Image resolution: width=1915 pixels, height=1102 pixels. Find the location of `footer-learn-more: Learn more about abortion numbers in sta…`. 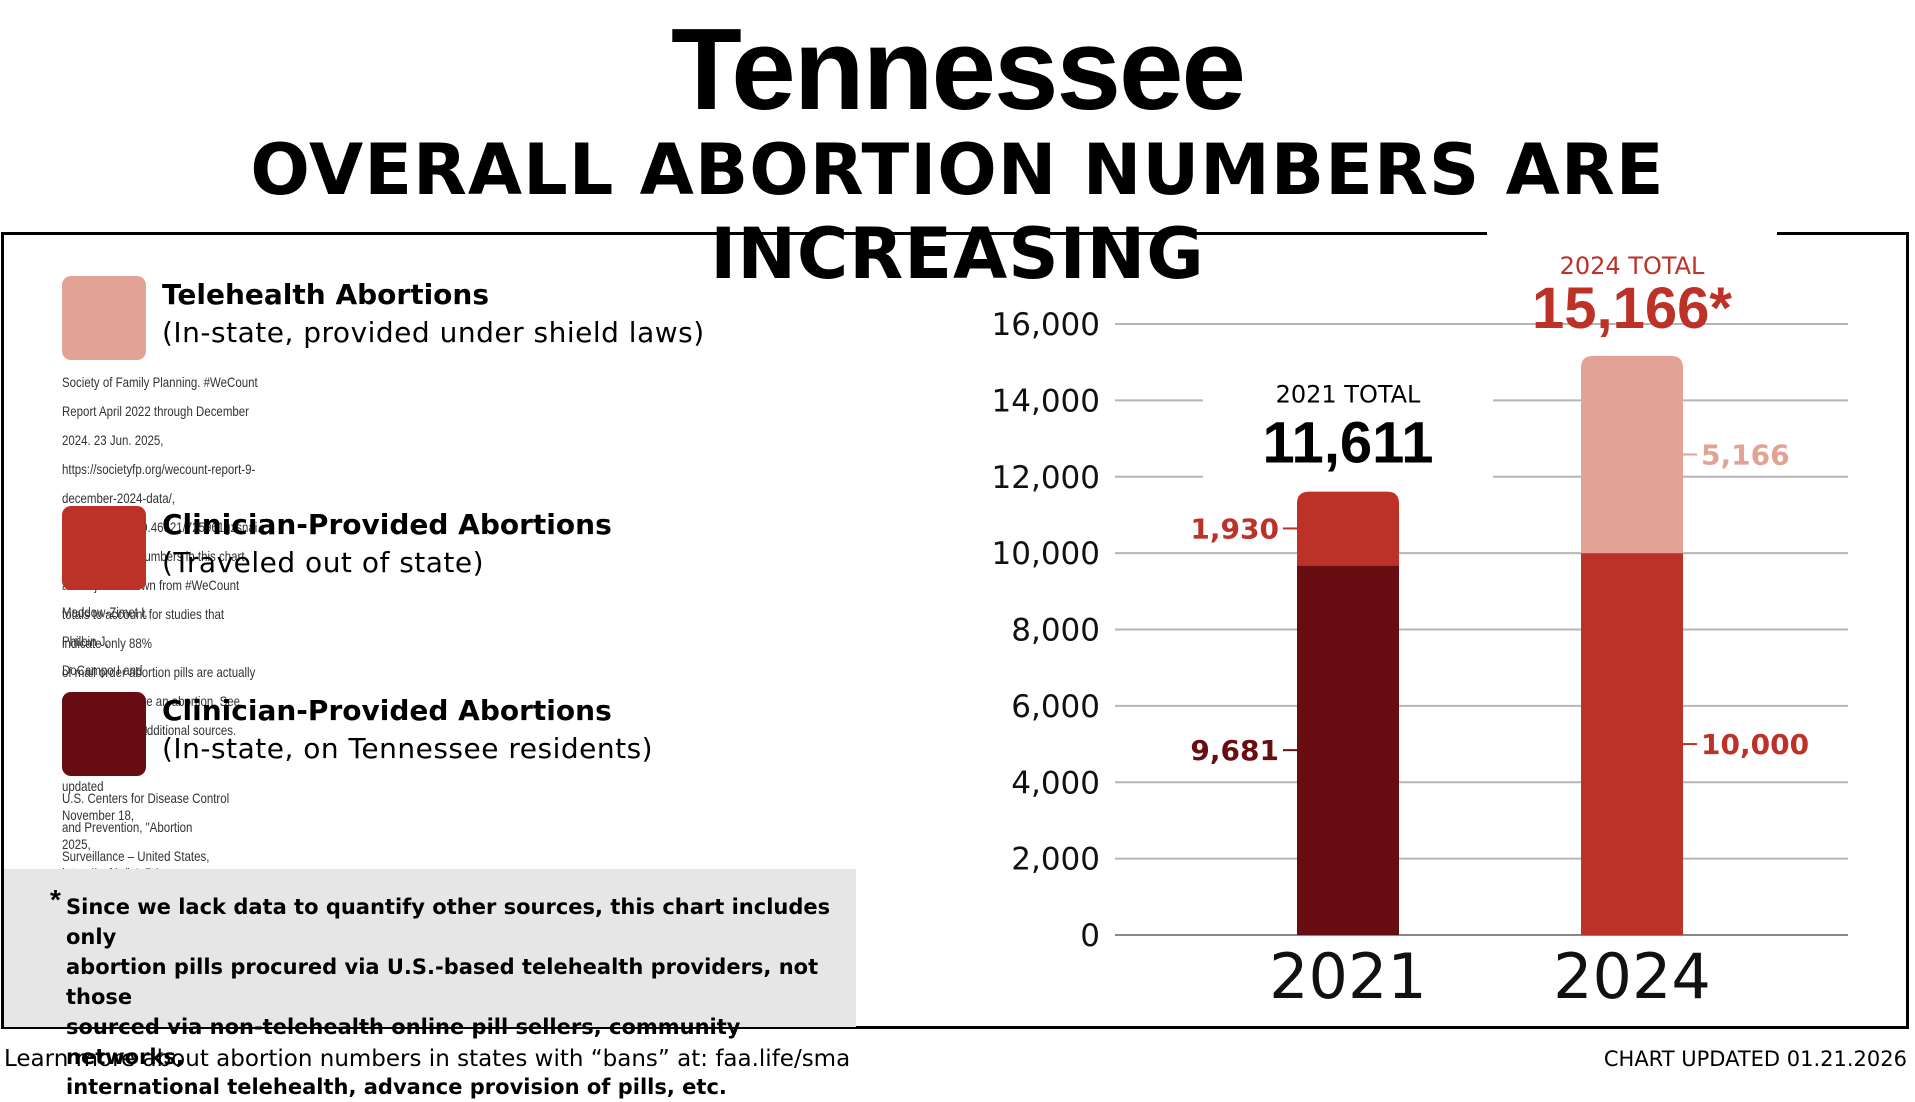

footer-learn-more: Learn more about abortion numbers in sta… is located at coordinates (427, 1059).